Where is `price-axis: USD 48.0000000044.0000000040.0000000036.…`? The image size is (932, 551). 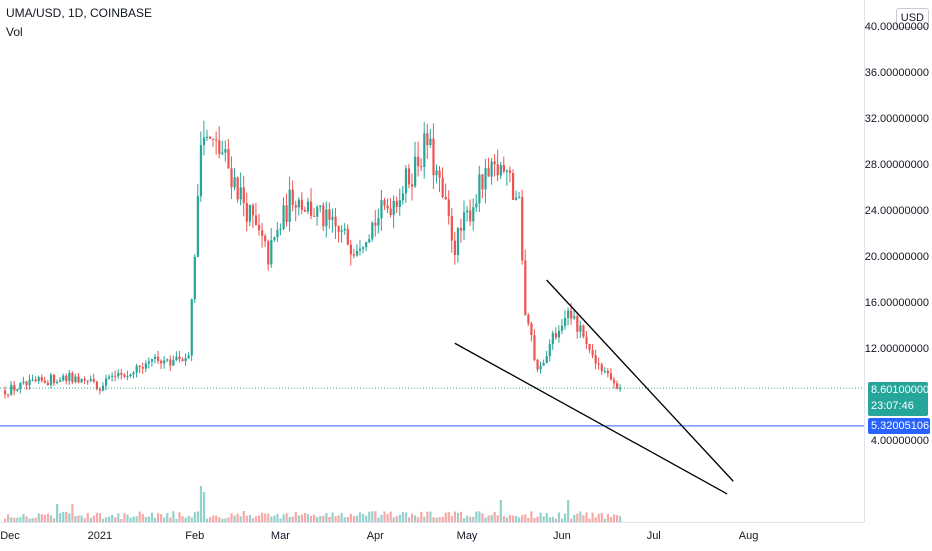
price-axis: USD 48.0000000044.0000000040.0000000036.… is located at coordinates (898, 261).